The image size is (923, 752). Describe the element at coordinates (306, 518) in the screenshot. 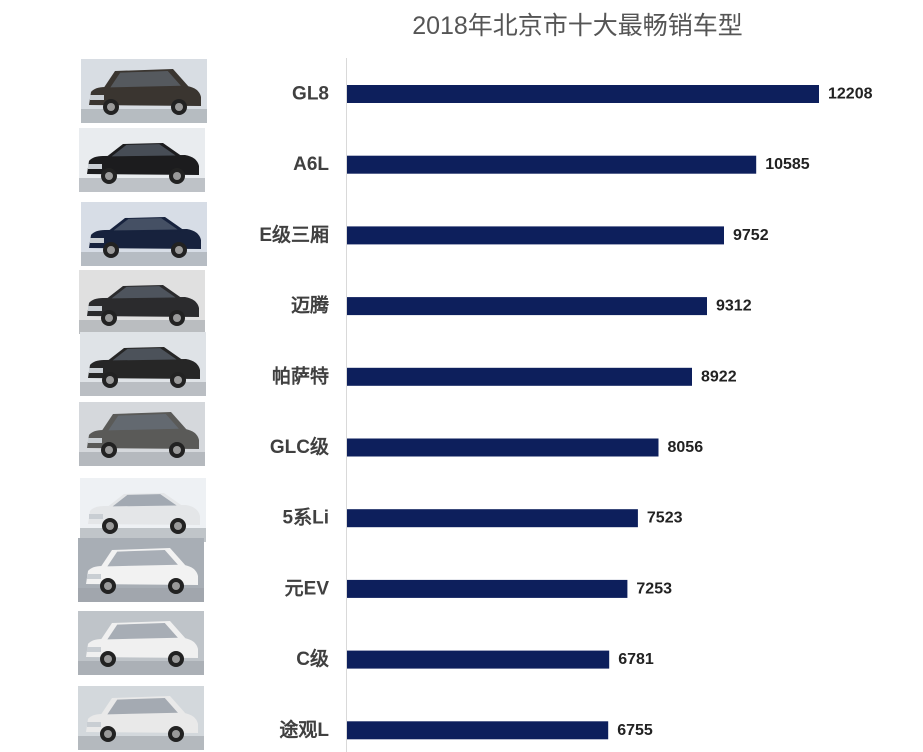

I see `category-label: 5系Li` at that location.